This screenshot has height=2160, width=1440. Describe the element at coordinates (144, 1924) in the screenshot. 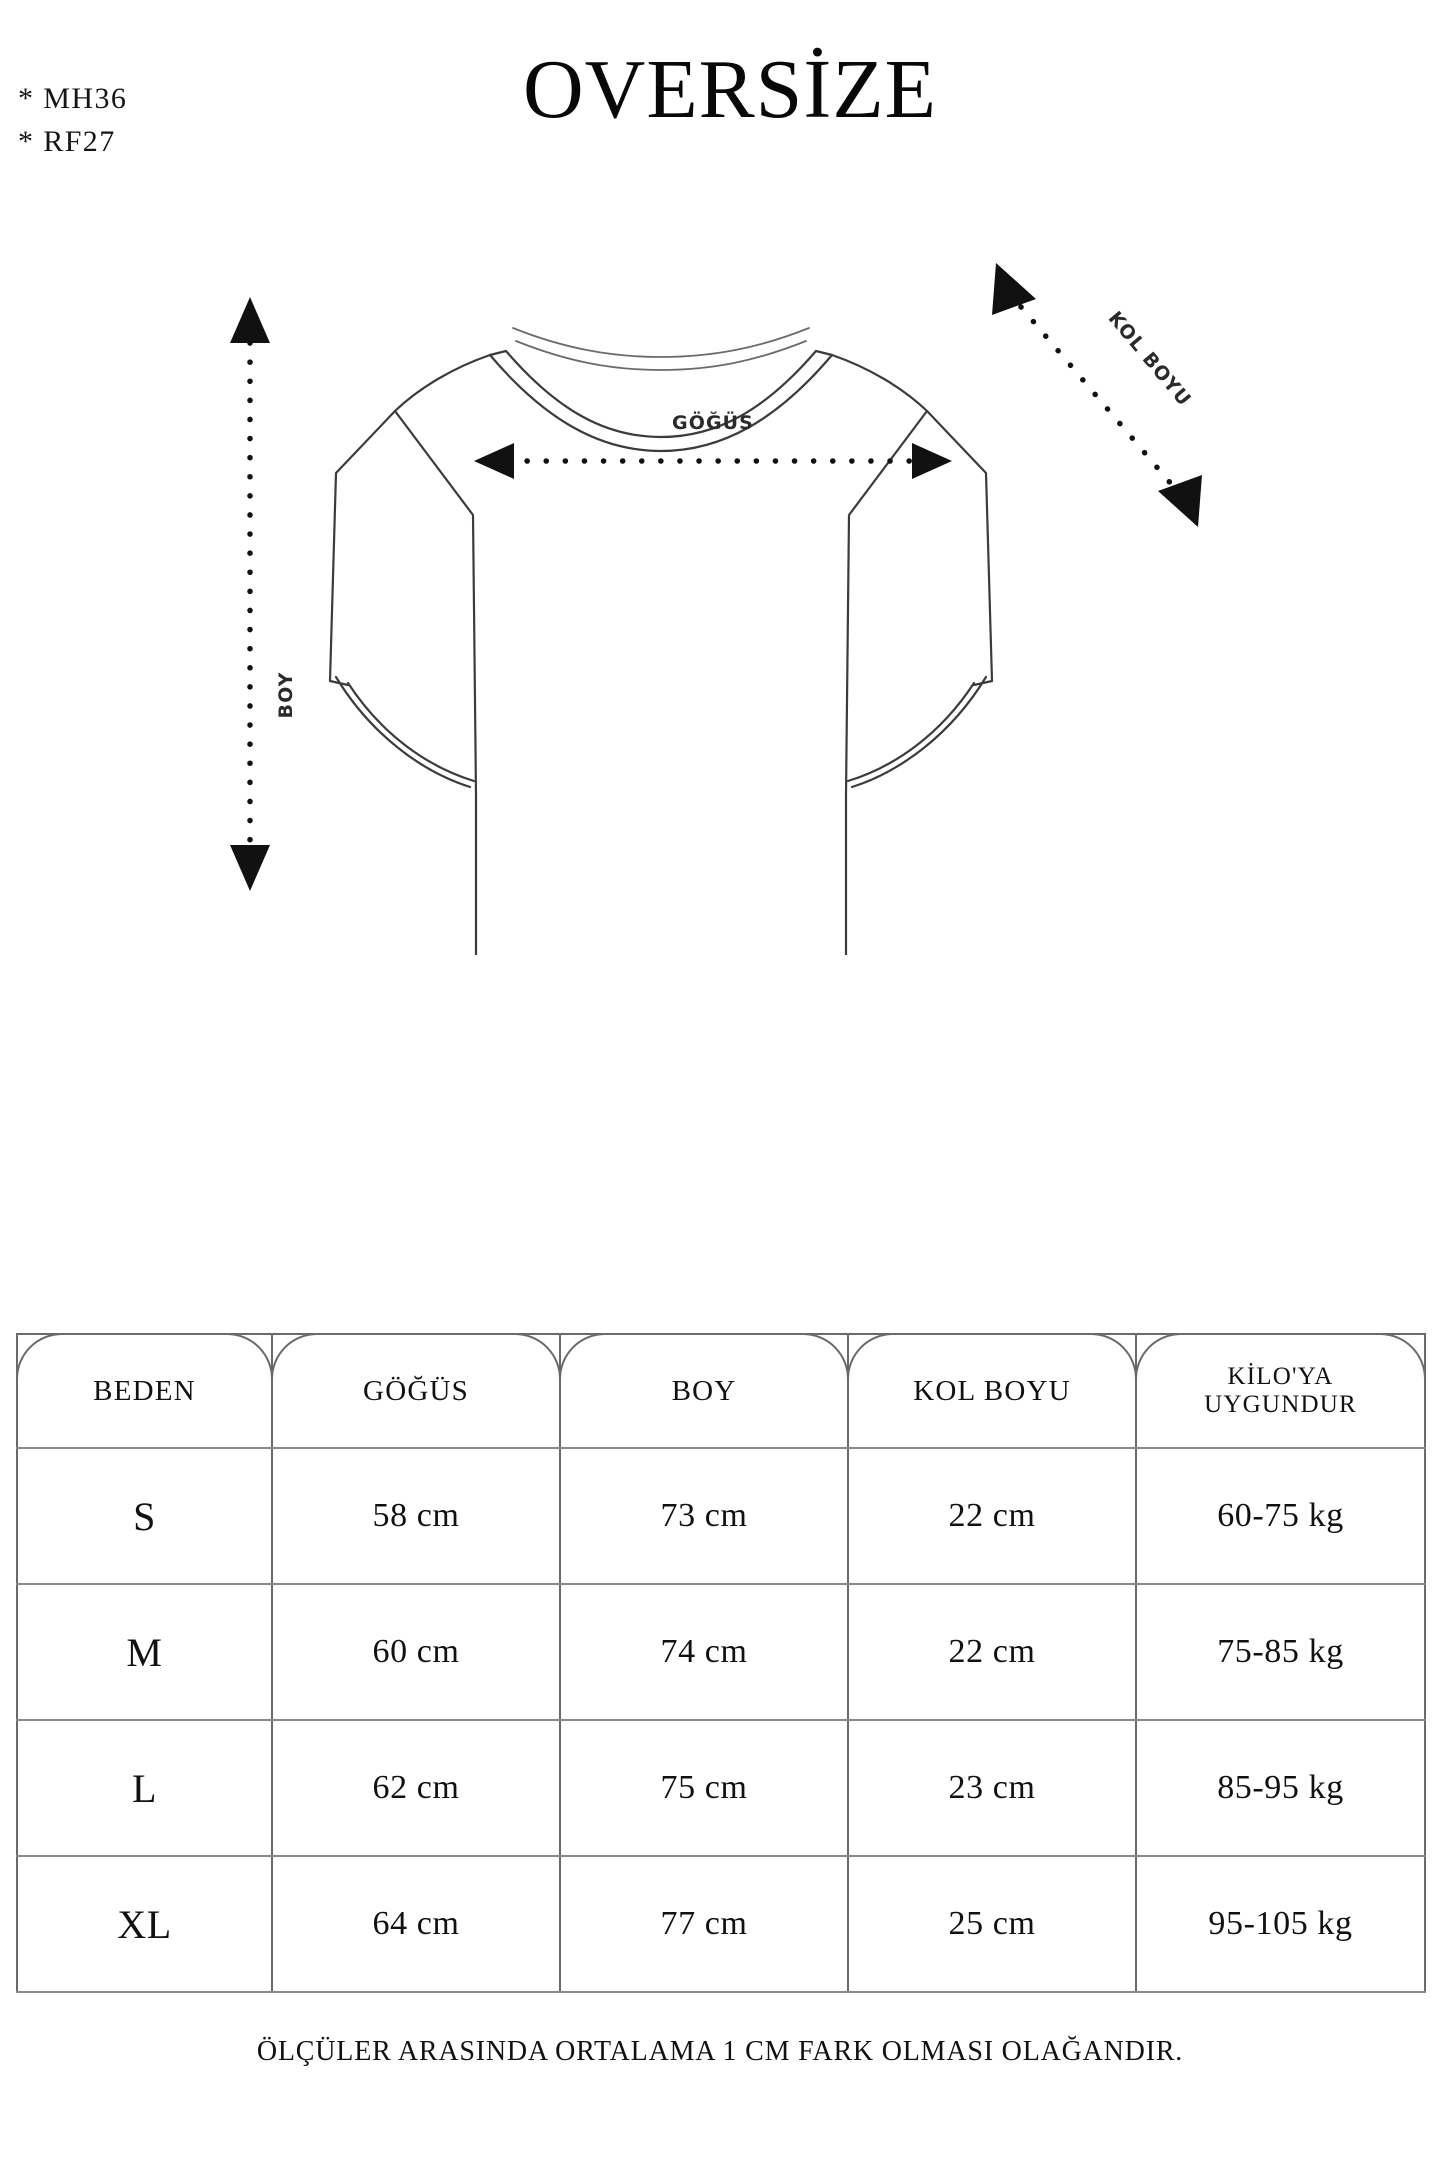

I see `cell-beden: XL` at that location.